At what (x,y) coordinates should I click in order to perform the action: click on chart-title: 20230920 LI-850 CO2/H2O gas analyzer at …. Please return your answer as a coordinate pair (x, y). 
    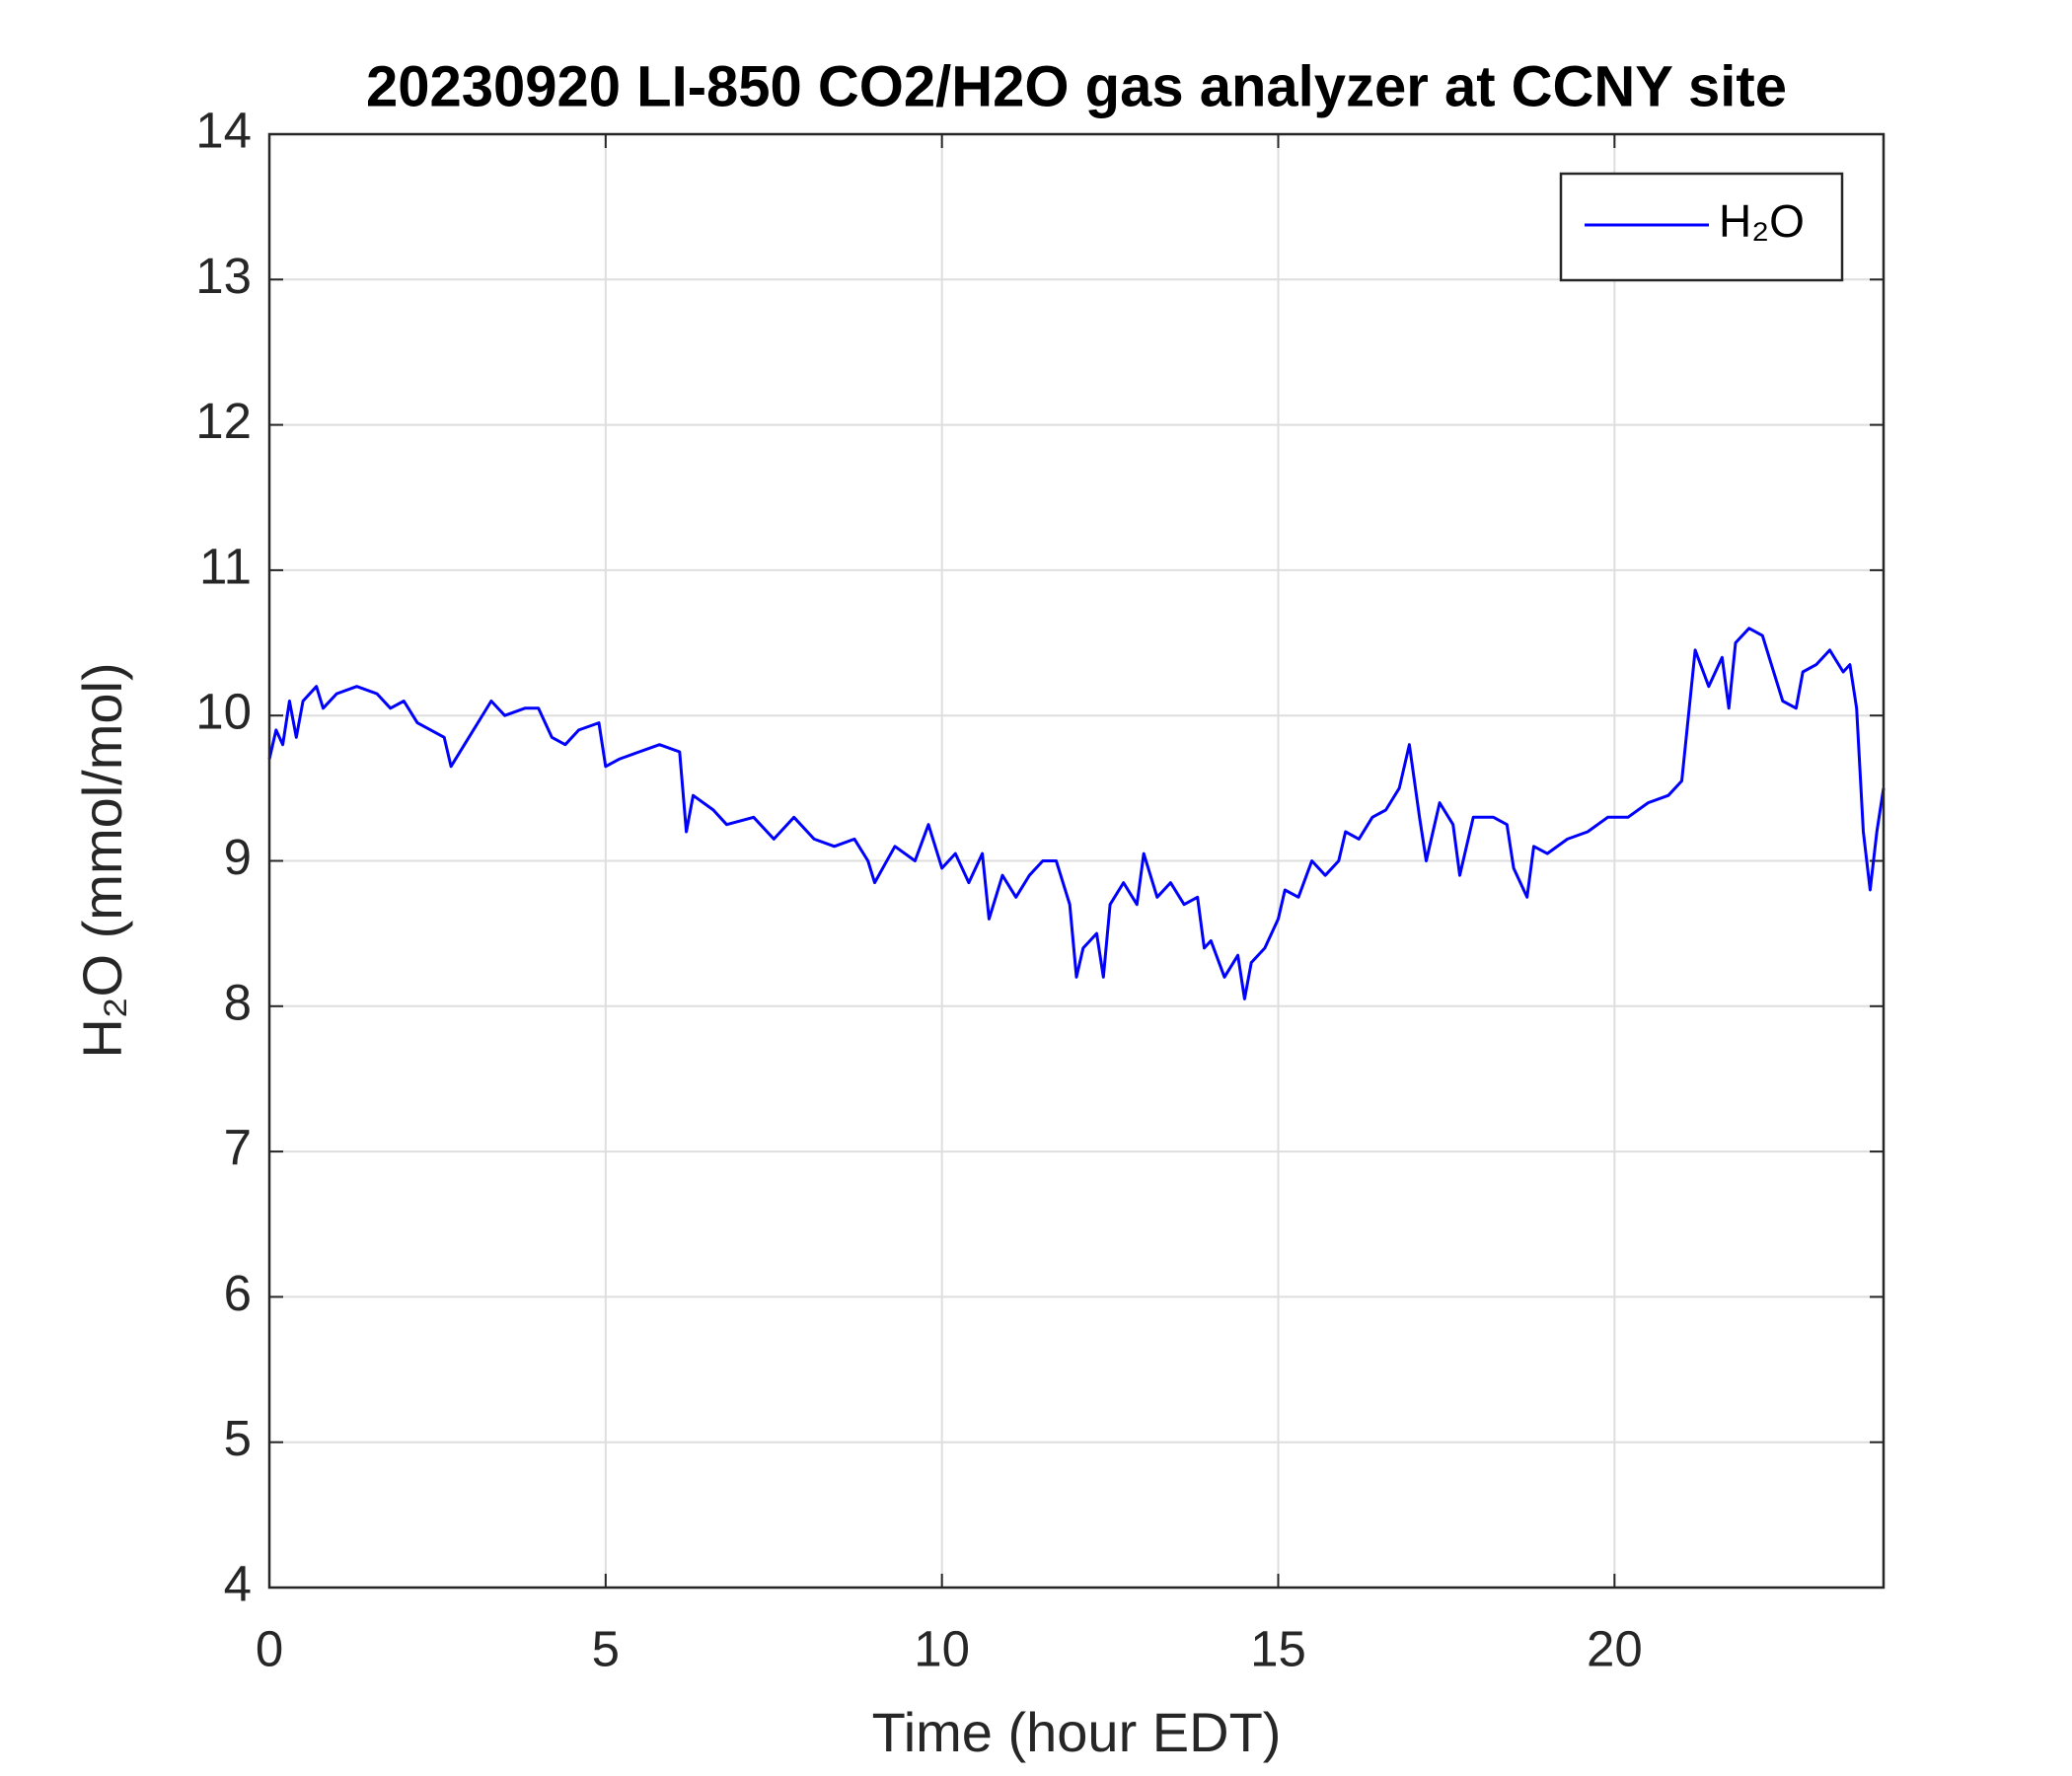
    Looking at the image, I should click on (1076, 86).